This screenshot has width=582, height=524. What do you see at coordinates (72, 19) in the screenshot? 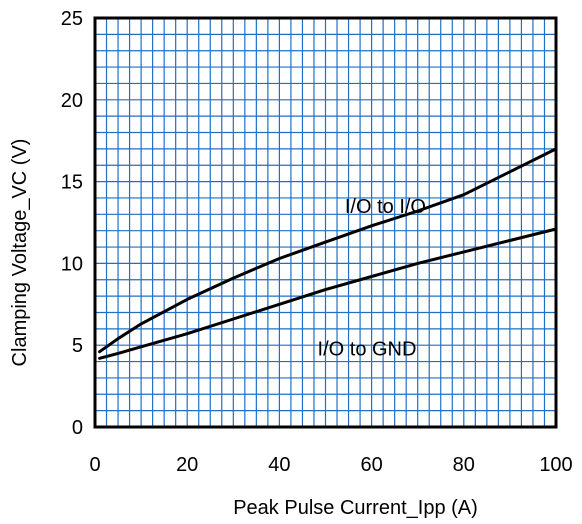
I see `y-tick-label: 25` at bounding box center [72, 19].